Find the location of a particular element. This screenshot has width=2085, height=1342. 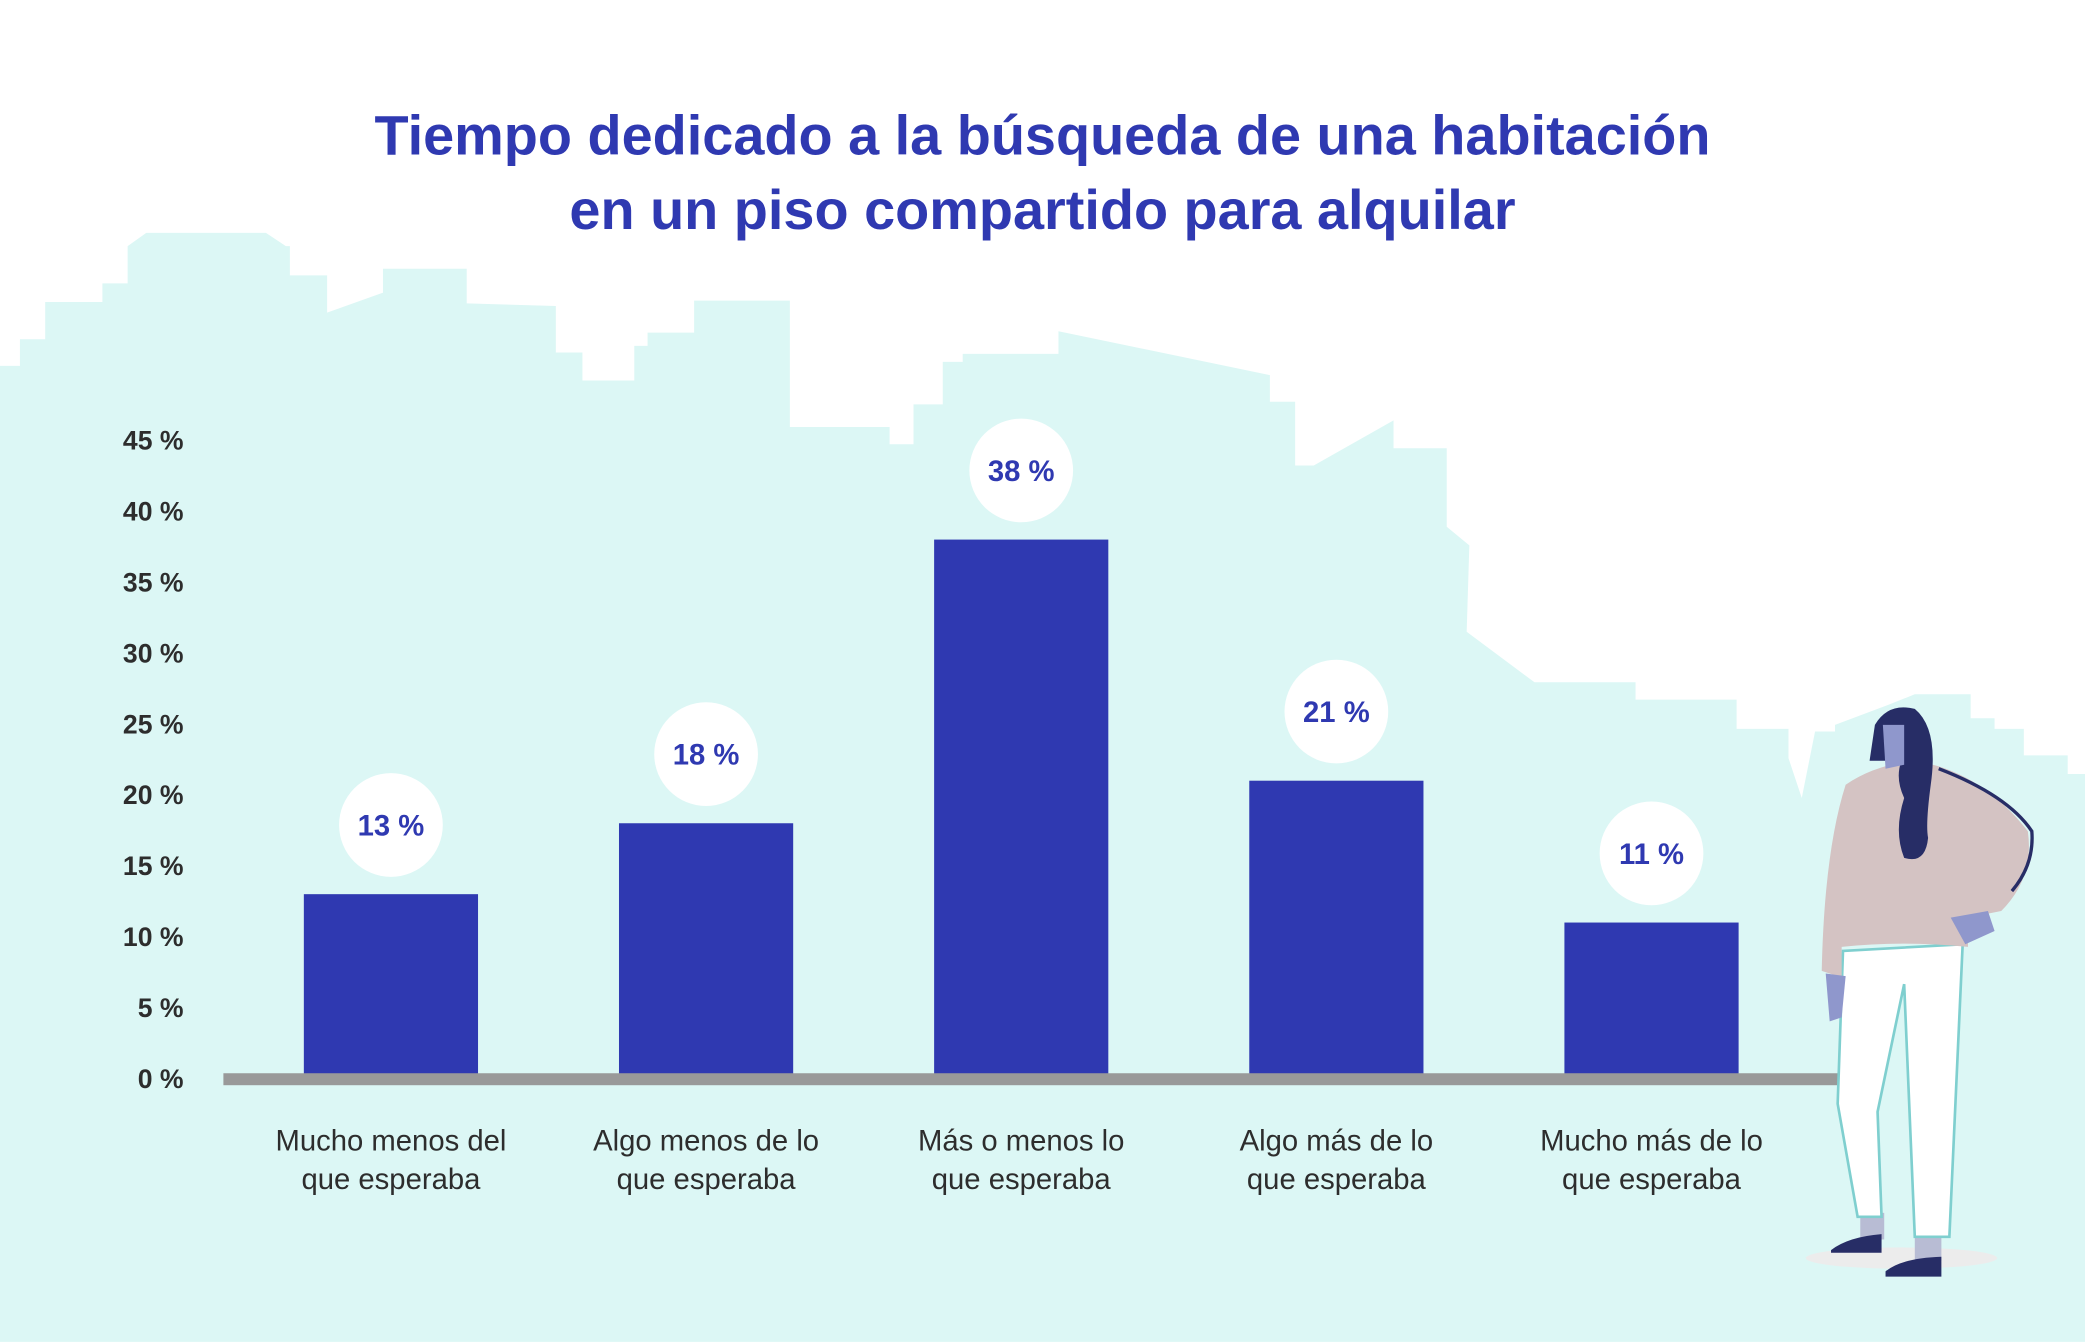

data-label: 11 % is located at coordinates (1651, 855).